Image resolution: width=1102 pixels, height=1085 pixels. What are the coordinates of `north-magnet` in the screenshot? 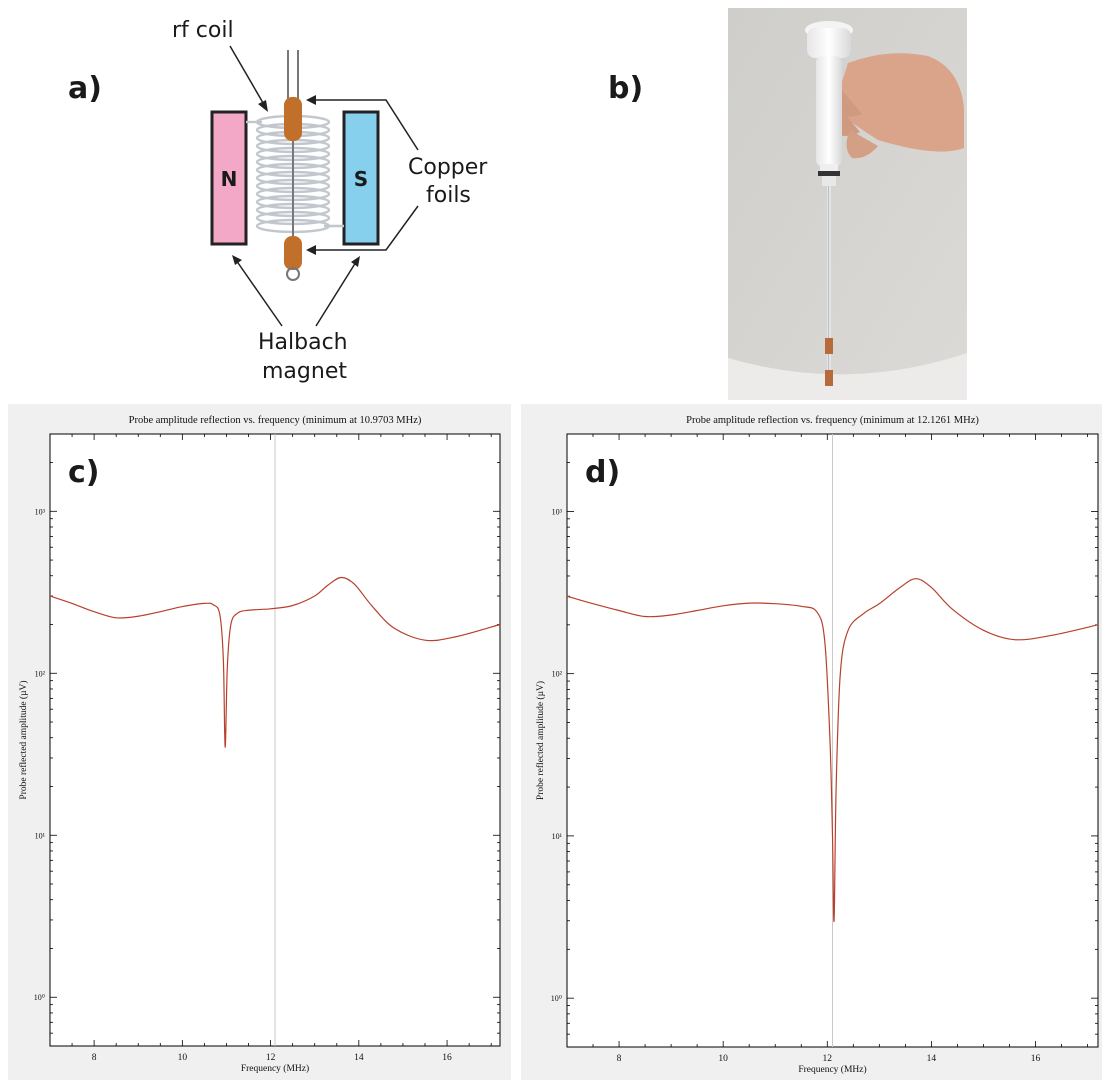 It's located at (229, 178).